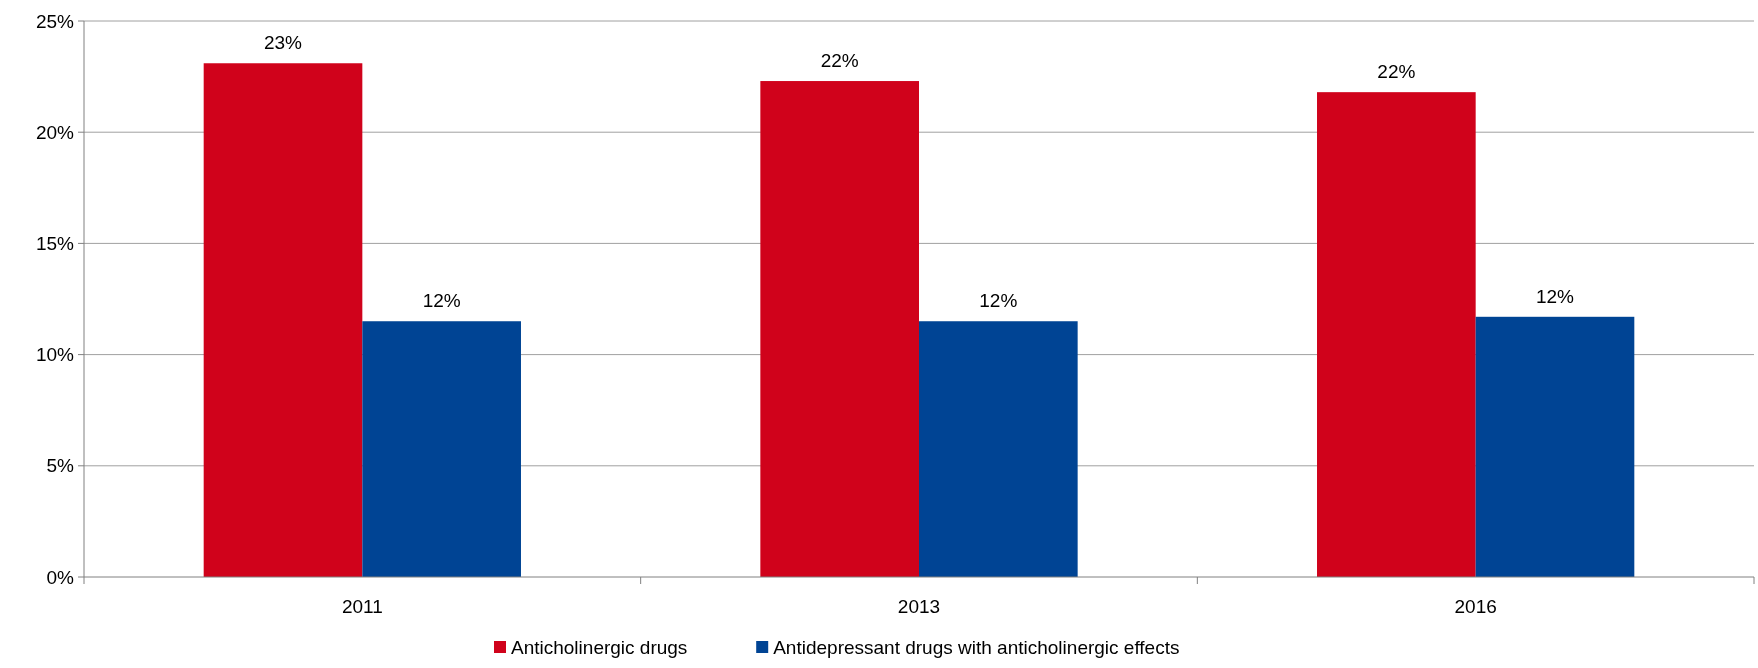  Describe the element at coordinates (60, 466) in the screenshot. I see `y-tick-label: 5%` at that location.